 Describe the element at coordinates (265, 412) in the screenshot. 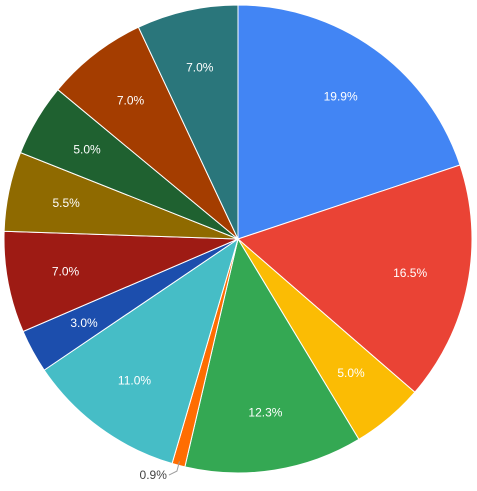

I see `pie-slice-label: 12.3%` at that location.